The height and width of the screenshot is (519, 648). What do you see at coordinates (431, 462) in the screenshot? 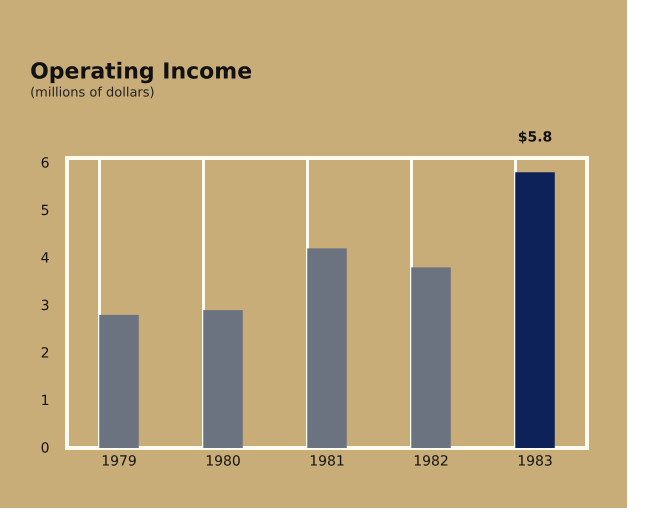
I see `x-tick-label: 1982` at bounding box center [431, 462].